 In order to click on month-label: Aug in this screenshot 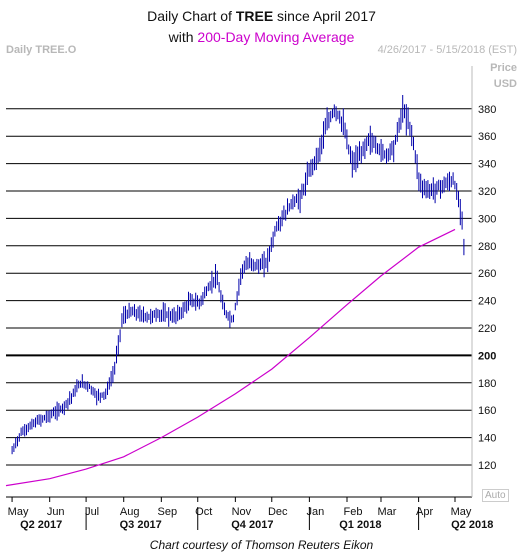, I will do `click(130, 512)`.